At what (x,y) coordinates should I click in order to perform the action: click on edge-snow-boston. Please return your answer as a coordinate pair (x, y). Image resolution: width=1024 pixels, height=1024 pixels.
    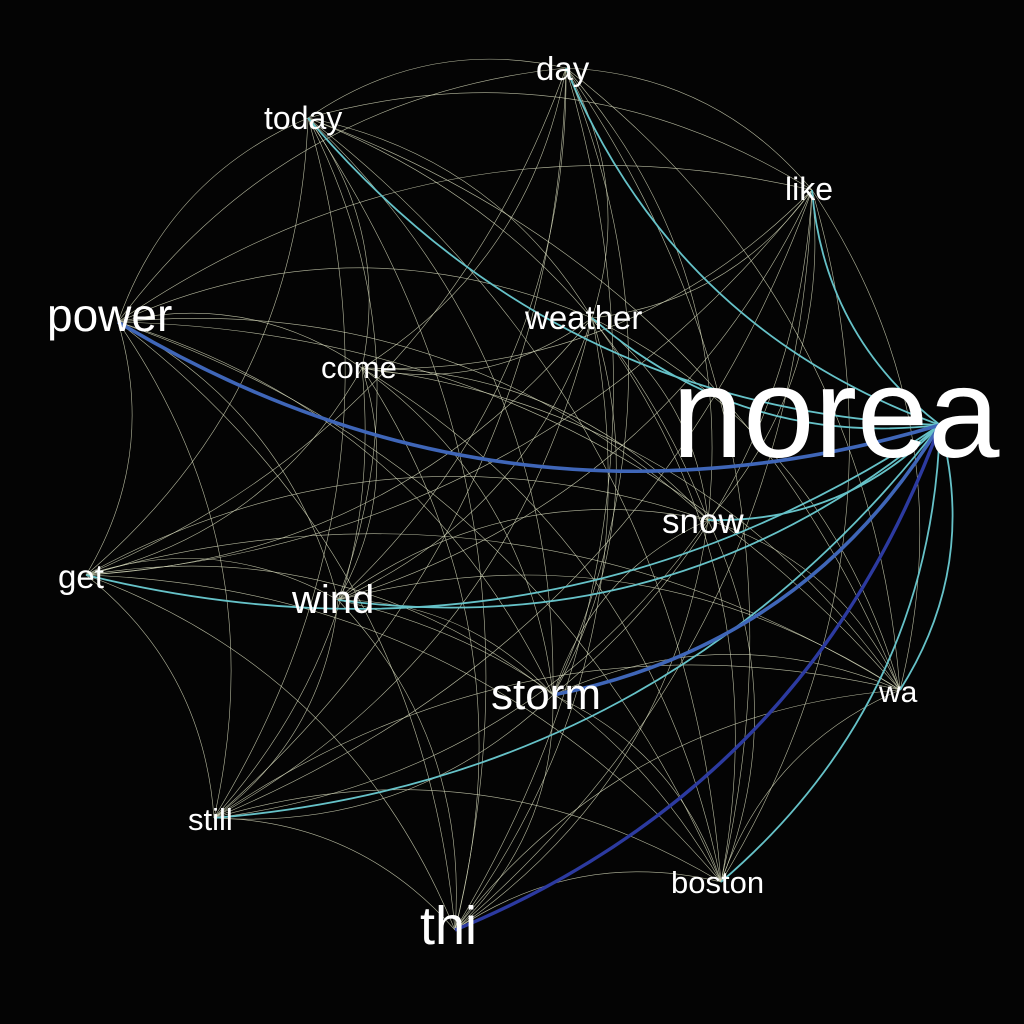
    Looking at the image, I should click on (731, 701).